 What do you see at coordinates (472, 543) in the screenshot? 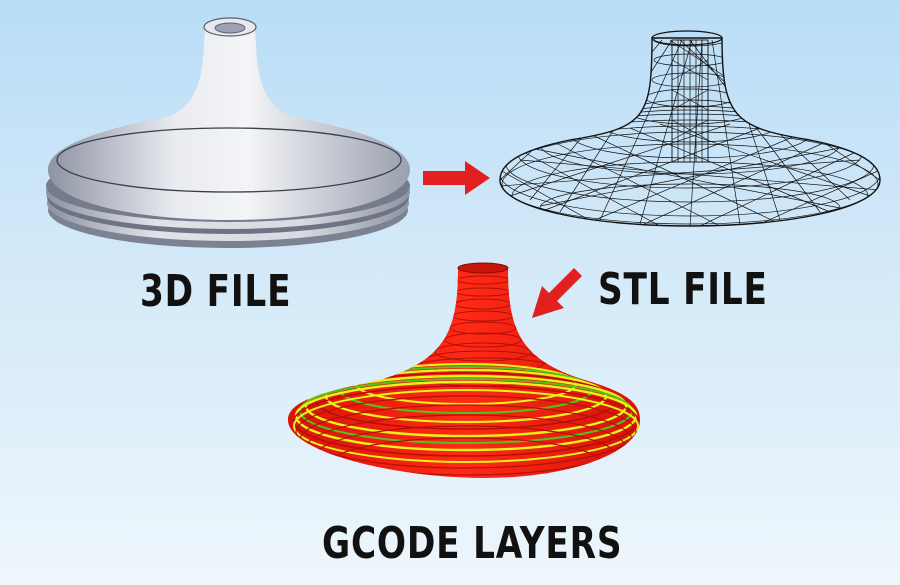
I see `gcode-layers-label: GCODE LAYERS` at bounding box center [472, 543].